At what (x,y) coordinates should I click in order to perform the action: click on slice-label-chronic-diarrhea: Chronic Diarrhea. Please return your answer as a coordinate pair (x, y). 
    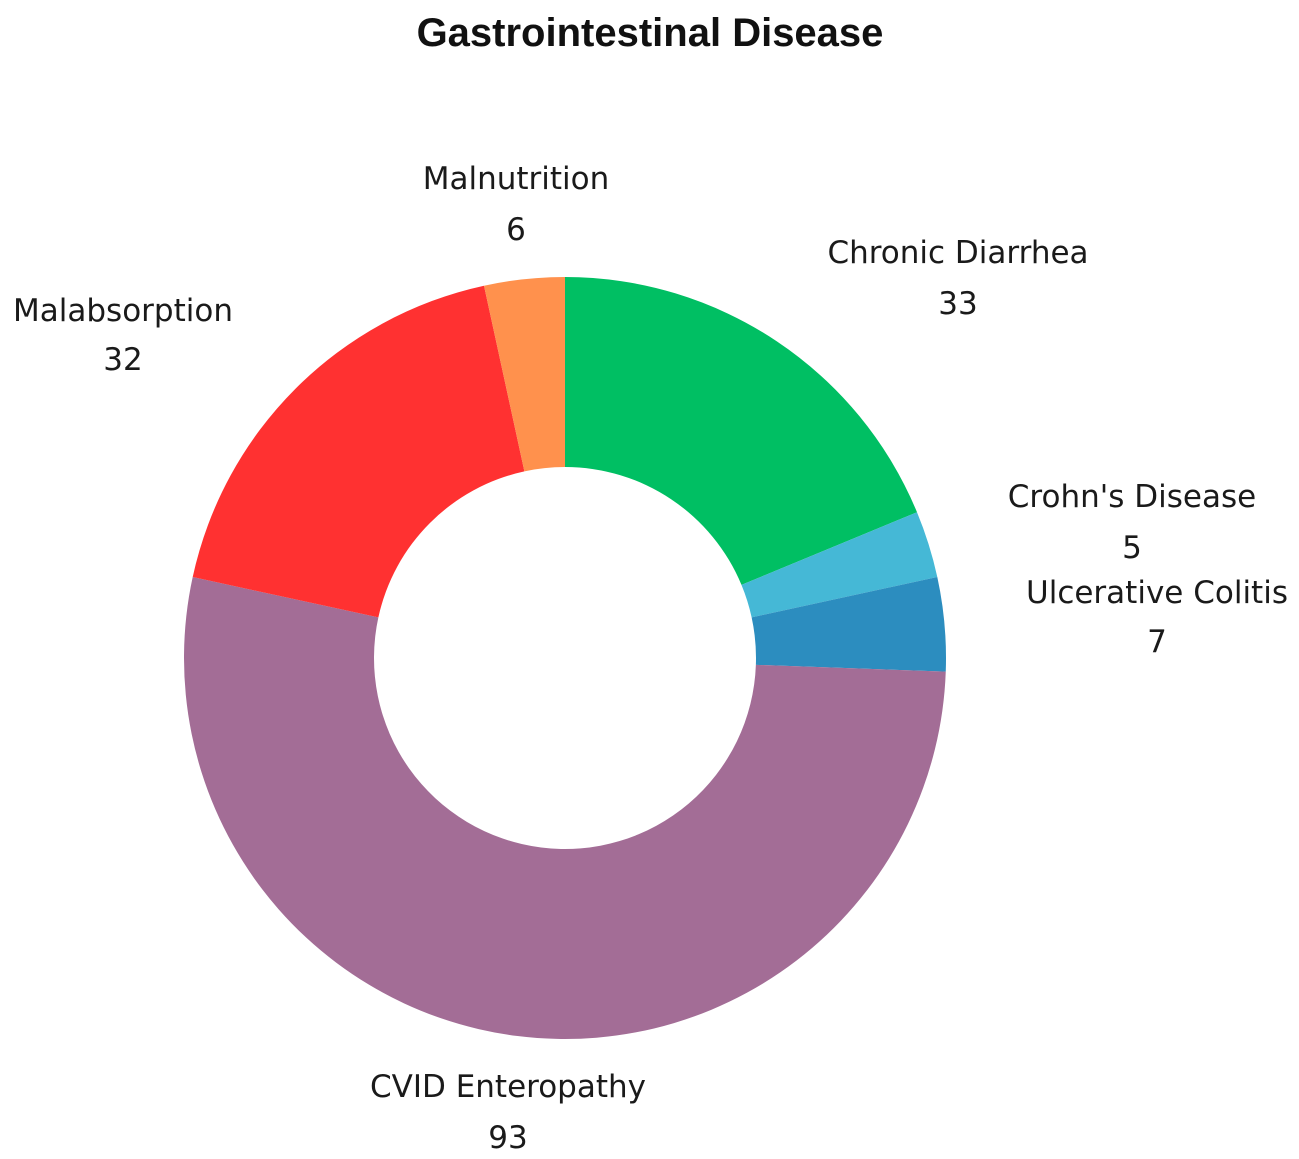
    Looking at the image, I should click on (957, 253).